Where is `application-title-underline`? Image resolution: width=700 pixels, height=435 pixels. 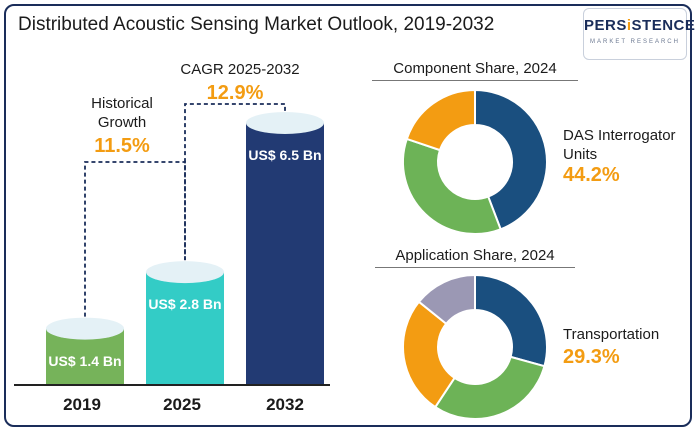 application-title-underline is located at coordinates (475, 267).